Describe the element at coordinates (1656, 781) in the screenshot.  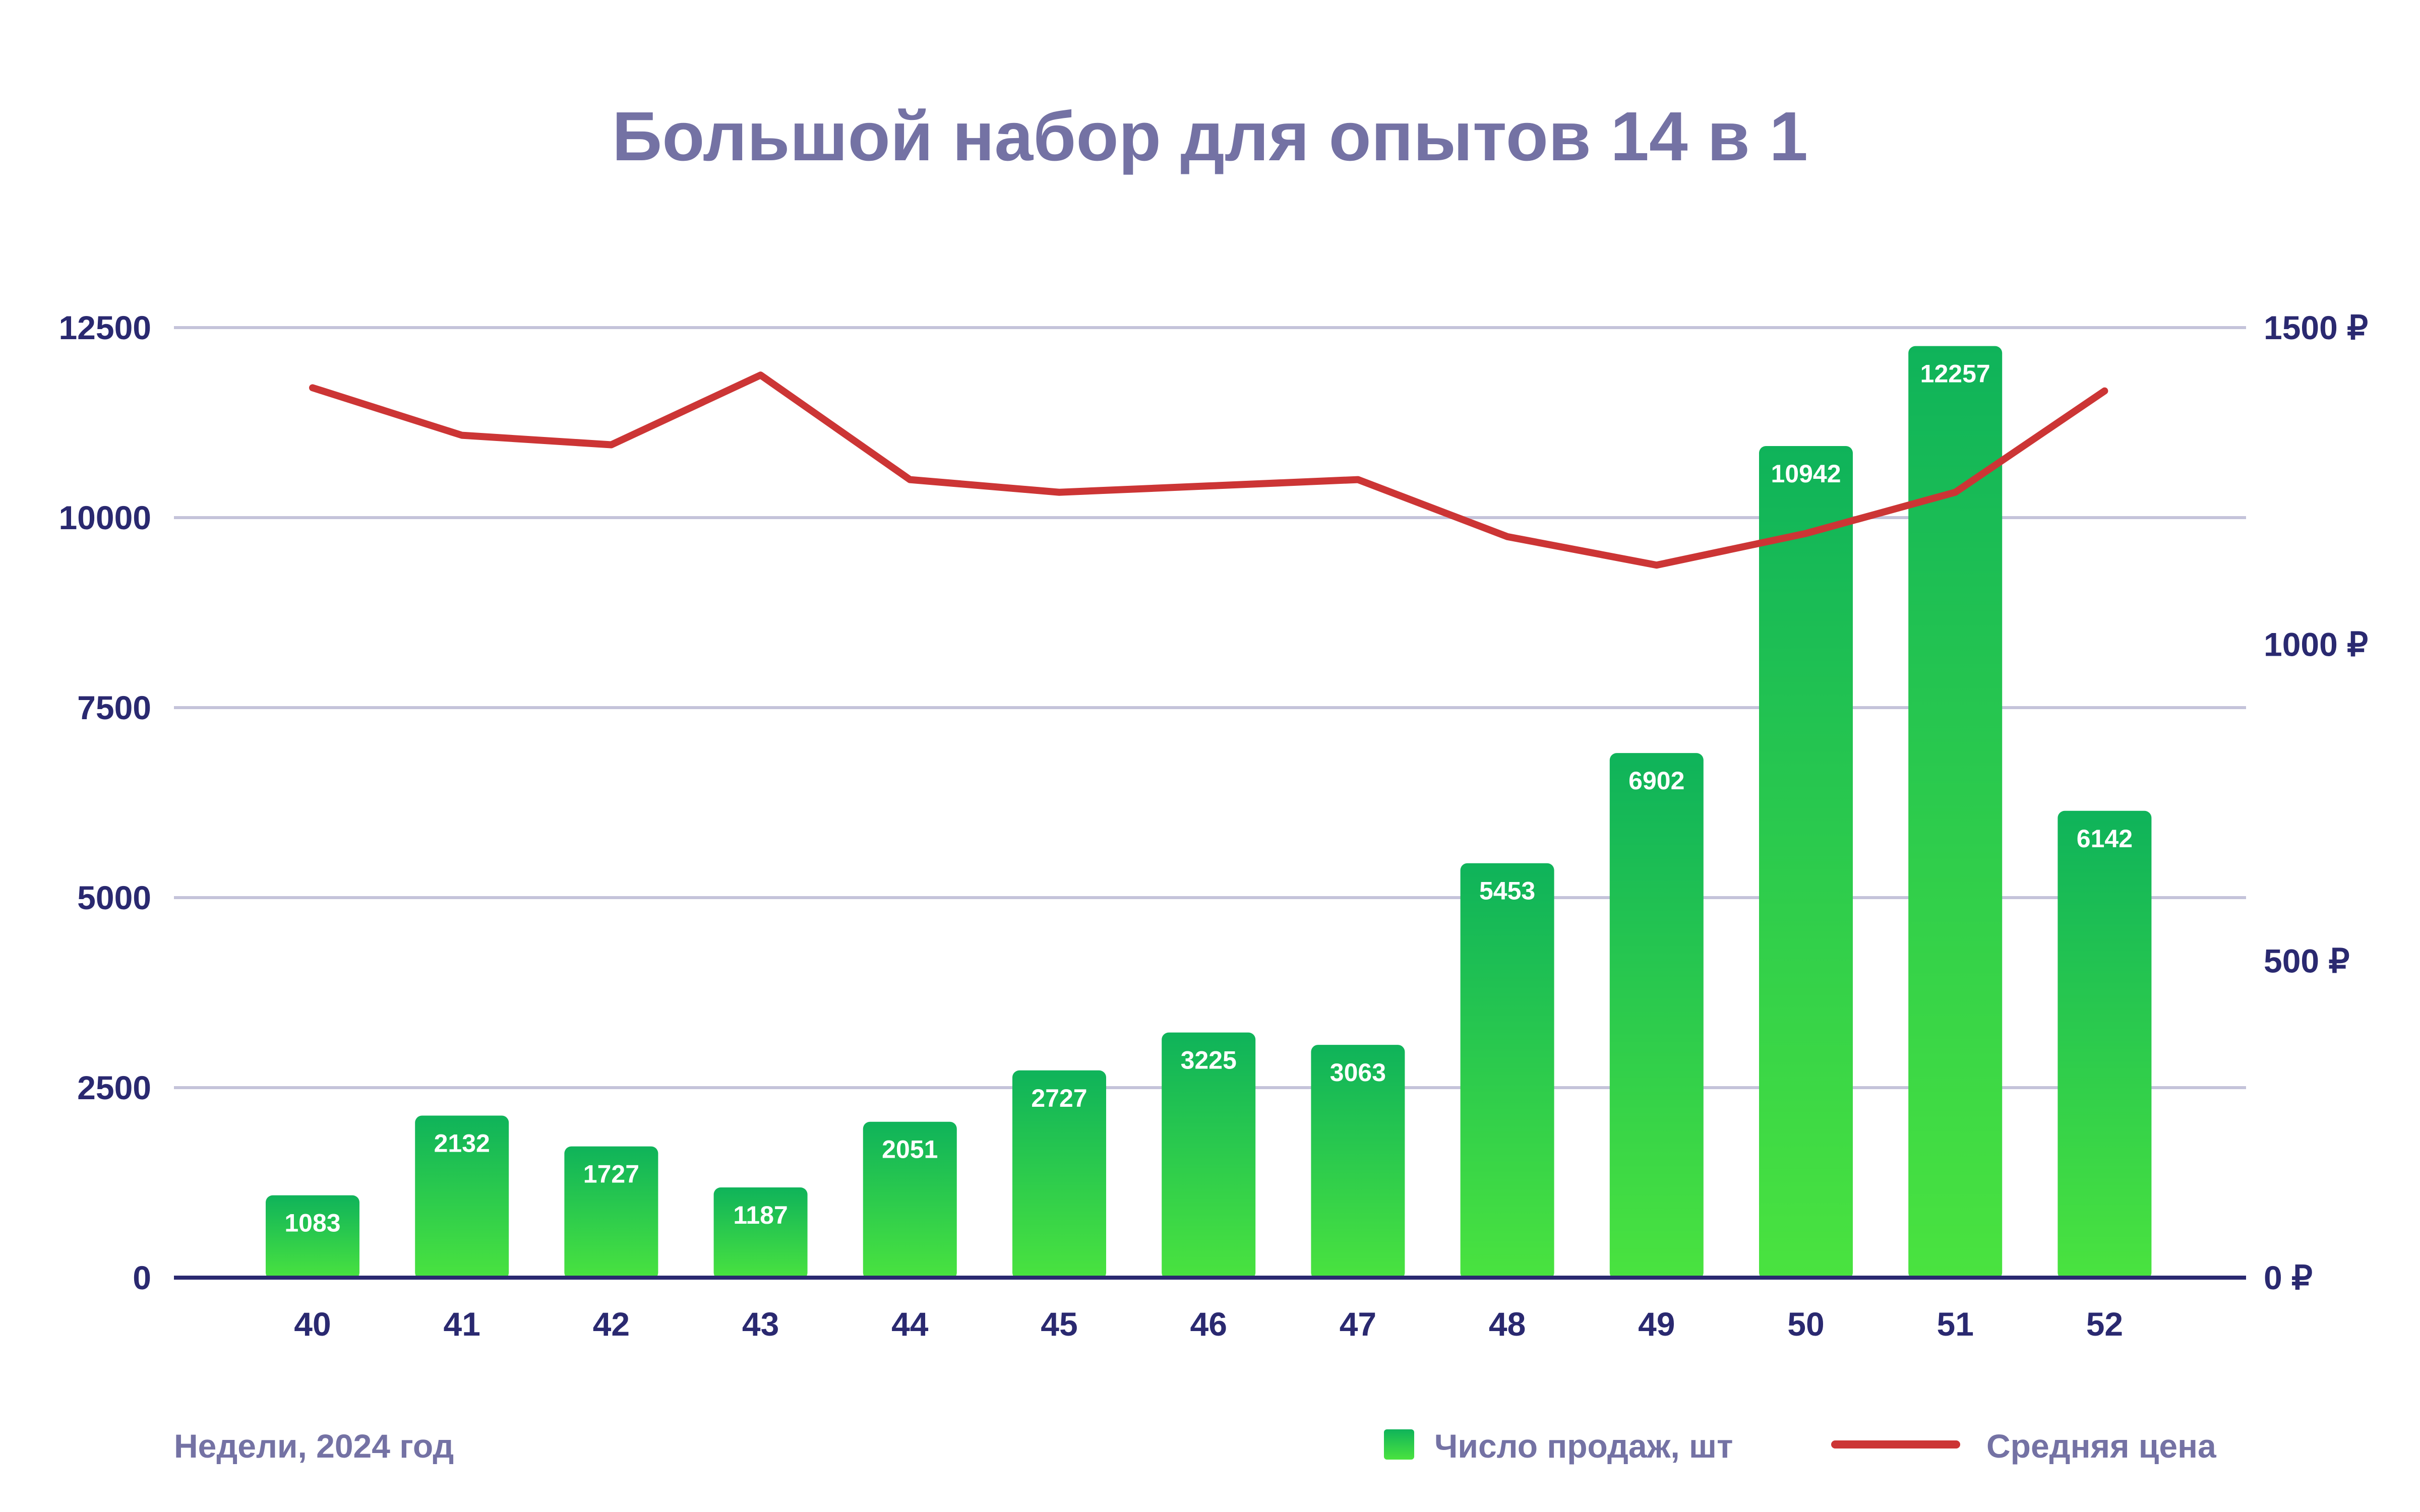
I see `bar-value-label: 6902` at that location.